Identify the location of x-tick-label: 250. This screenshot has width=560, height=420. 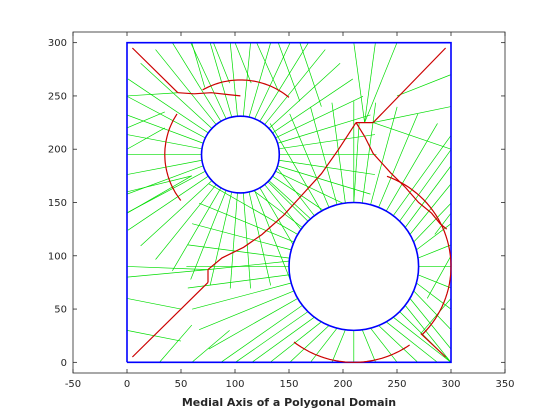
(396, 384).